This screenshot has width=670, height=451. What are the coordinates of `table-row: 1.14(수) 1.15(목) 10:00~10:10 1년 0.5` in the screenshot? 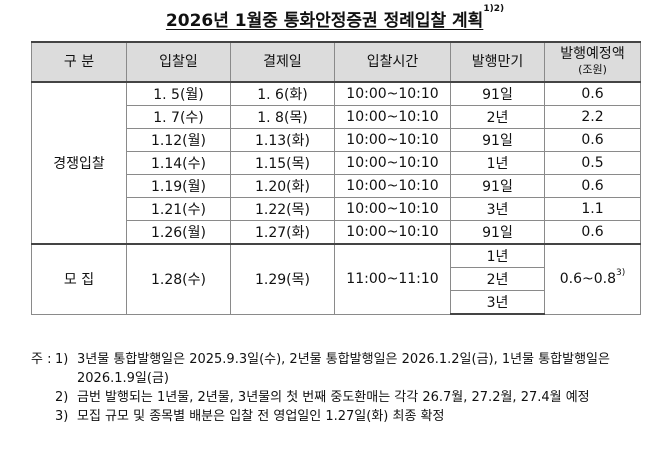 It's located at (336, 163).